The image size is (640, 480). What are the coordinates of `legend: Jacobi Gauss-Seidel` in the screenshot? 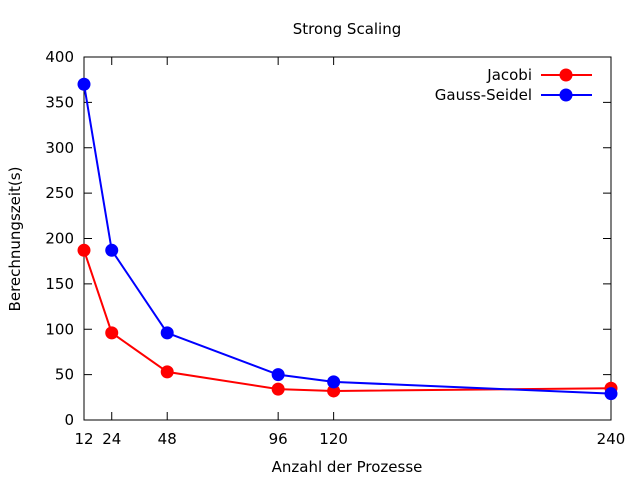 It's located at (513, 85).